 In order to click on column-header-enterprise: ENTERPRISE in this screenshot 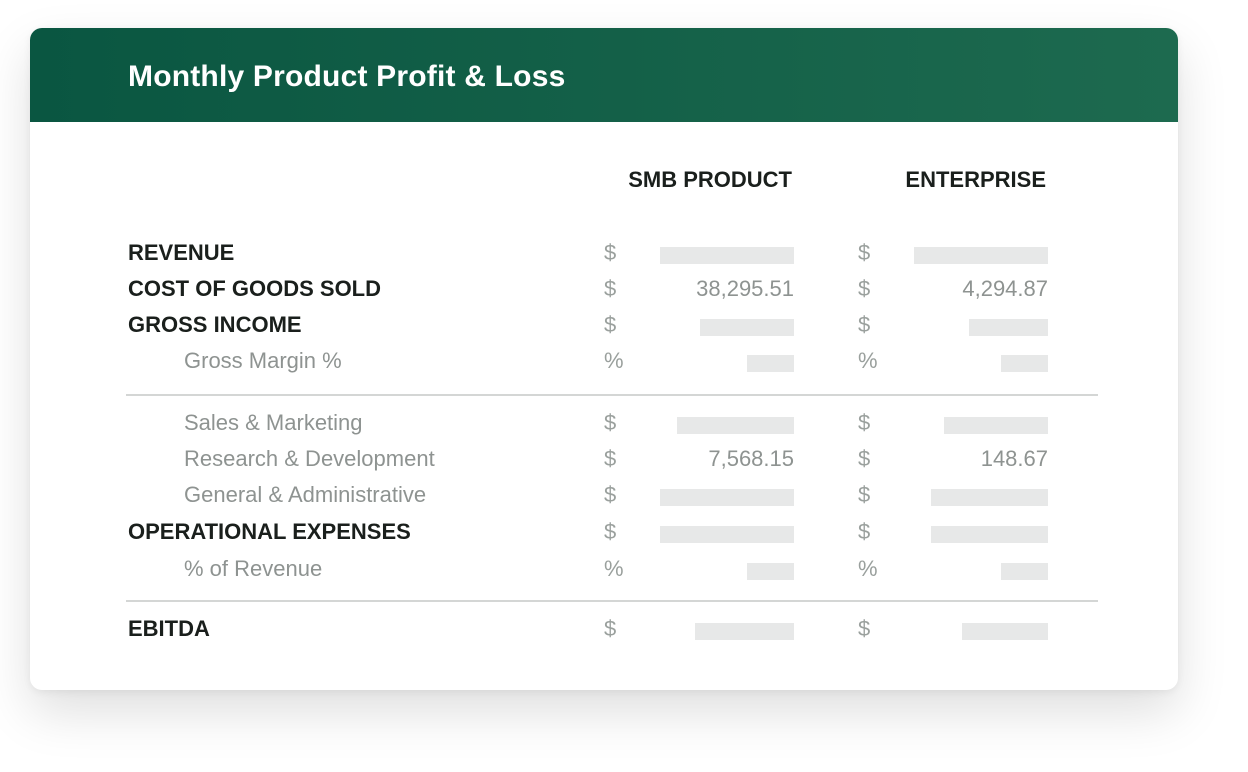, I will do `click(975, 179)`.